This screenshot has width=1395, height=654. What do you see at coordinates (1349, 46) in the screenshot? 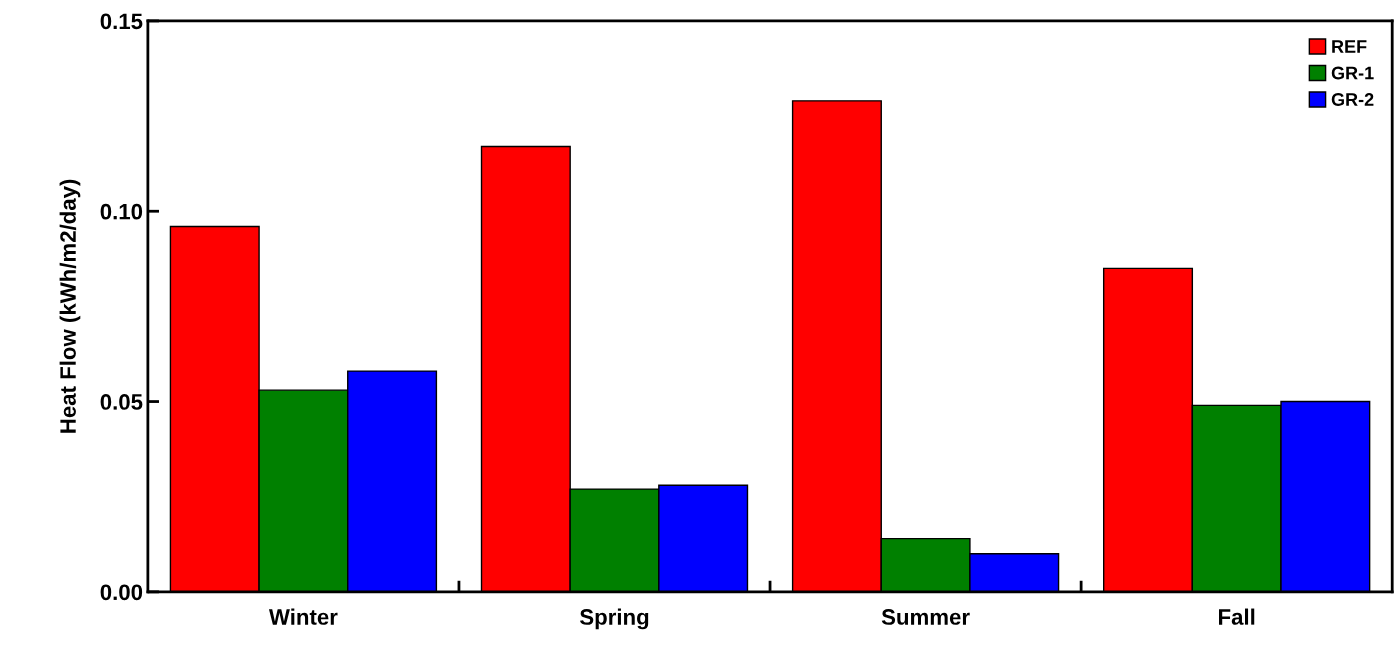
I see `legend-label: REF` at bounding box center [1349, 46].